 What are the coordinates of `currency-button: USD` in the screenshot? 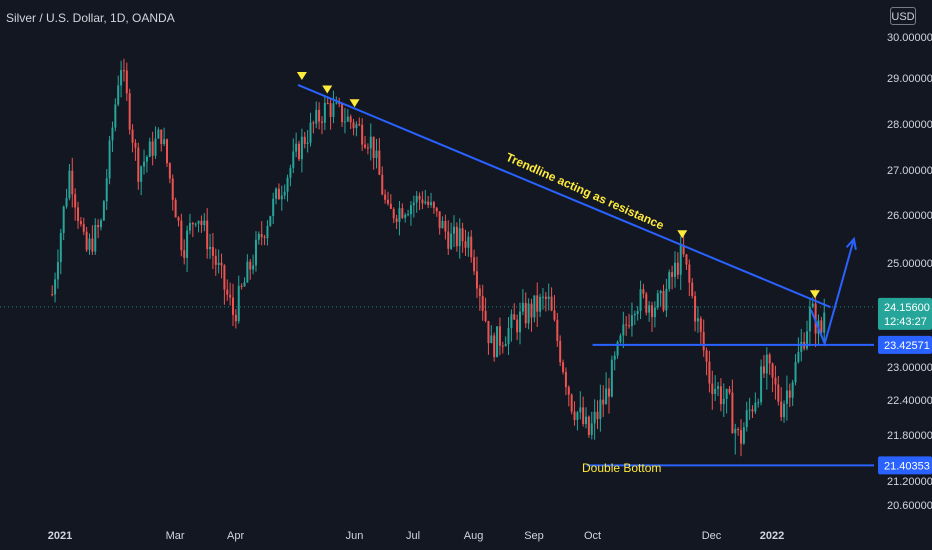 It's located at (903, 16).